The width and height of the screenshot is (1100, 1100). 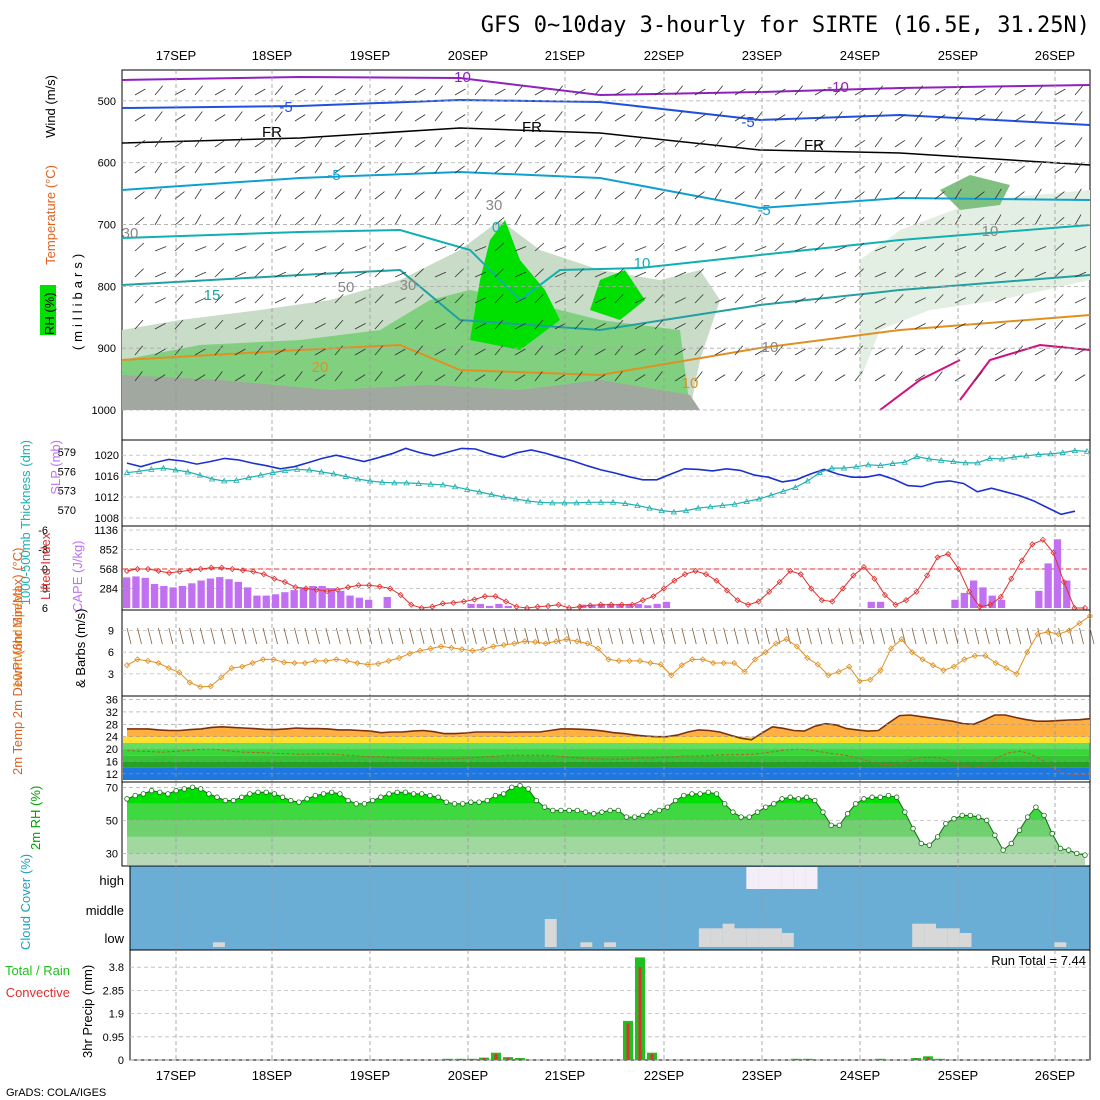 I want to click on cape-tick: 1136, so click(x=106, y=531).